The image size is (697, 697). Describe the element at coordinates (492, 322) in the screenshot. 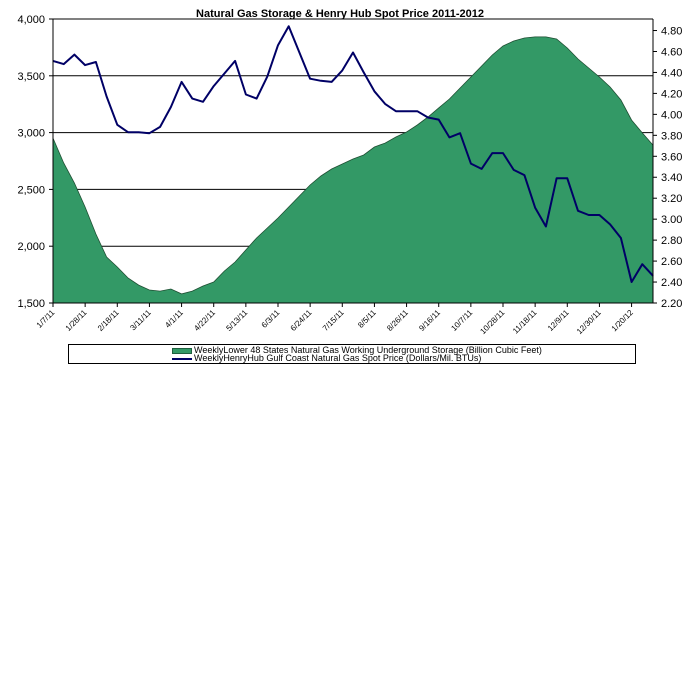

I see `x-tick-label: 10/28/11` at that location.